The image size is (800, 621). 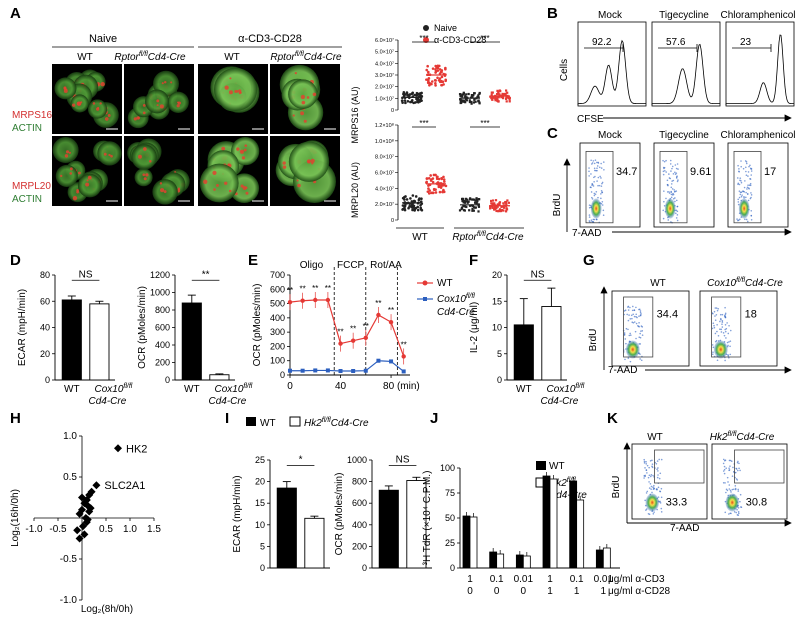 I want to click on row1-top-label: MRPS16, so click(x=32, y=115).